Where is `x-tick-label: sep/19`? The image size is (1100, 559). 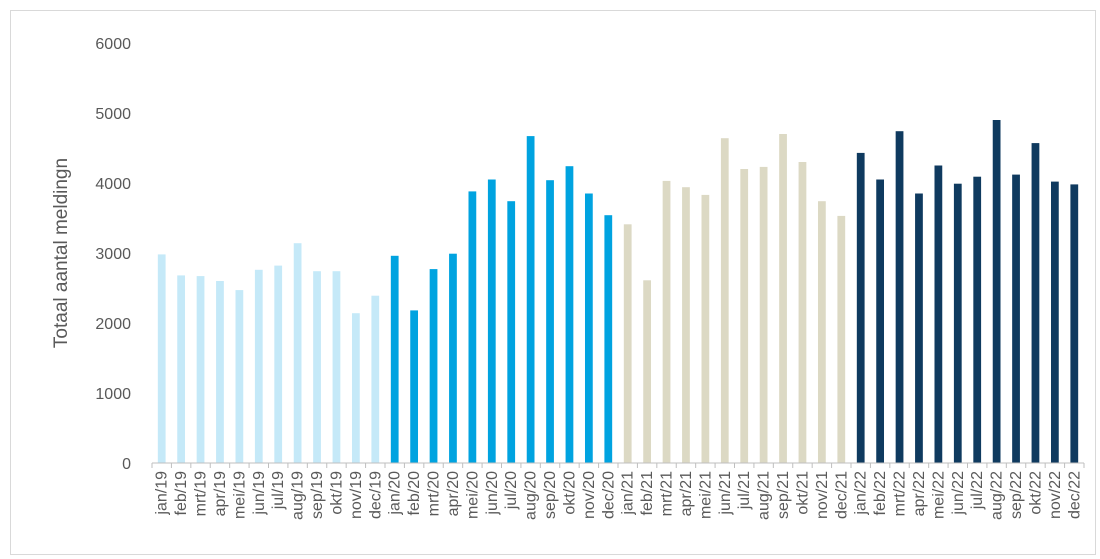 x-tick-label: sep/19 is located at coordinates (317, 495).